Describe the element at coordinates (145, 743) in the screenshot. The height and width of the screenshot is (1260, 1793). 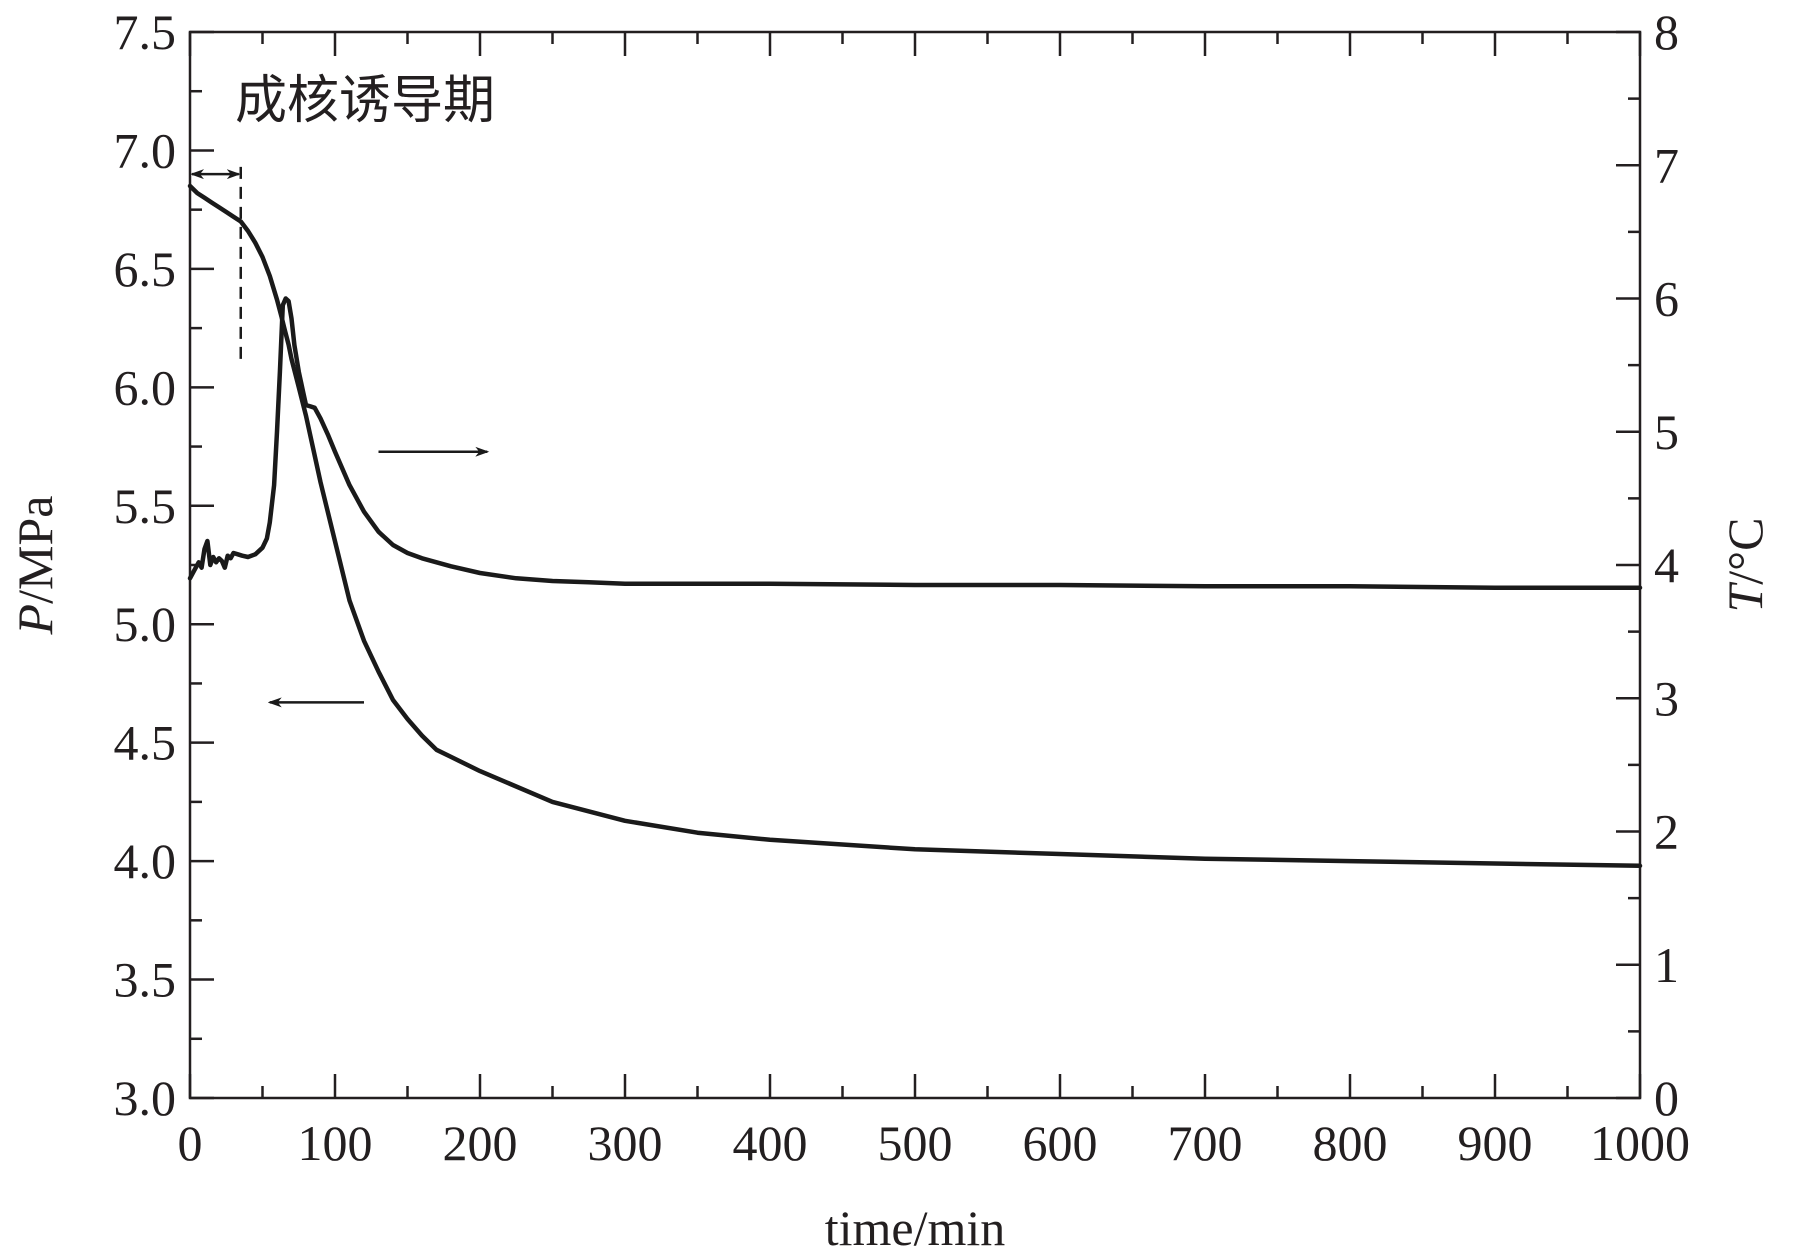
I see `y-left-tick-label: 4.5` at that location.